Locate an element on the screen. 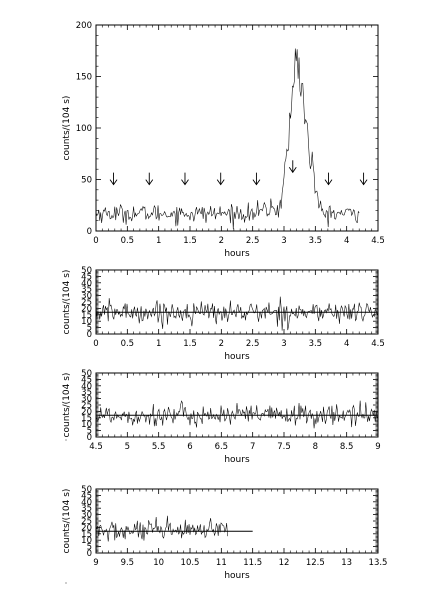 The image size is (436, 616). x-tick-label: 6 is located at coordinates (189, 447).